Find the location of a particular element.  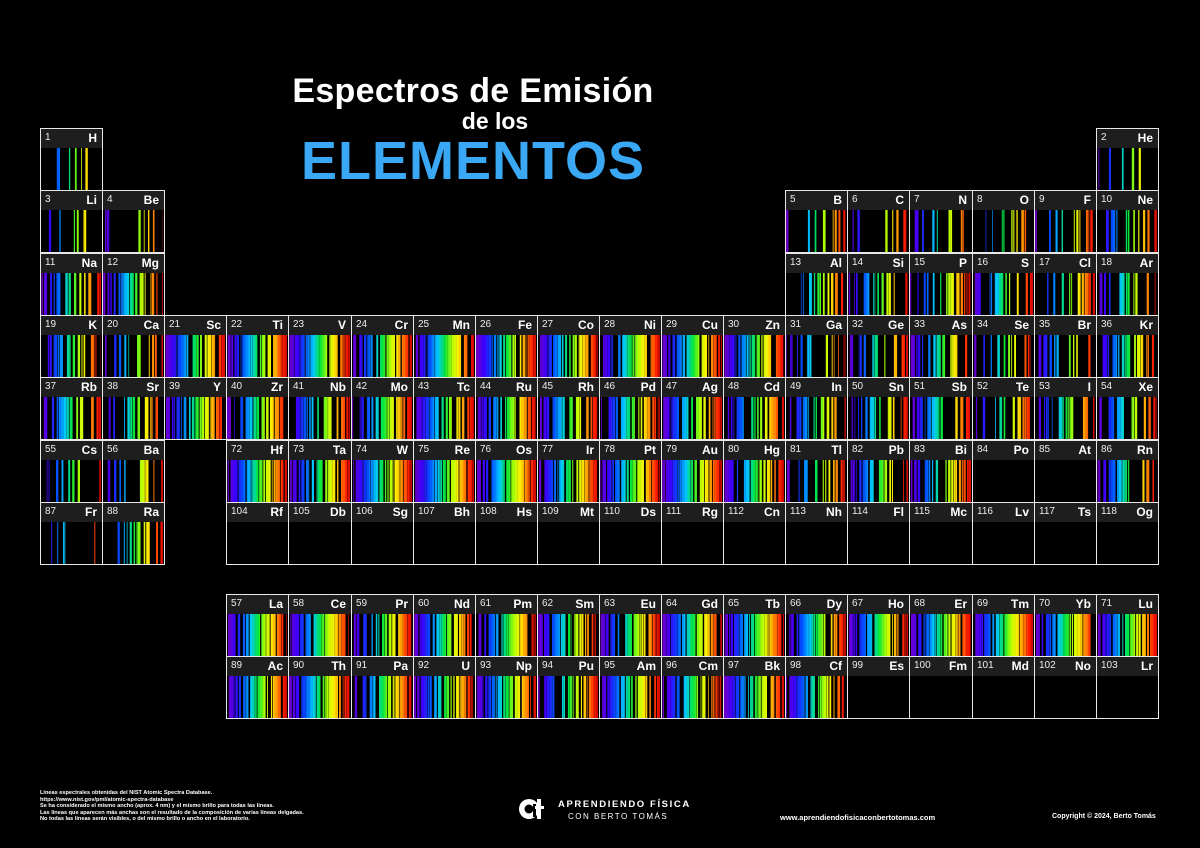

atomic-number: 4 is located at coordinates (110, 199).